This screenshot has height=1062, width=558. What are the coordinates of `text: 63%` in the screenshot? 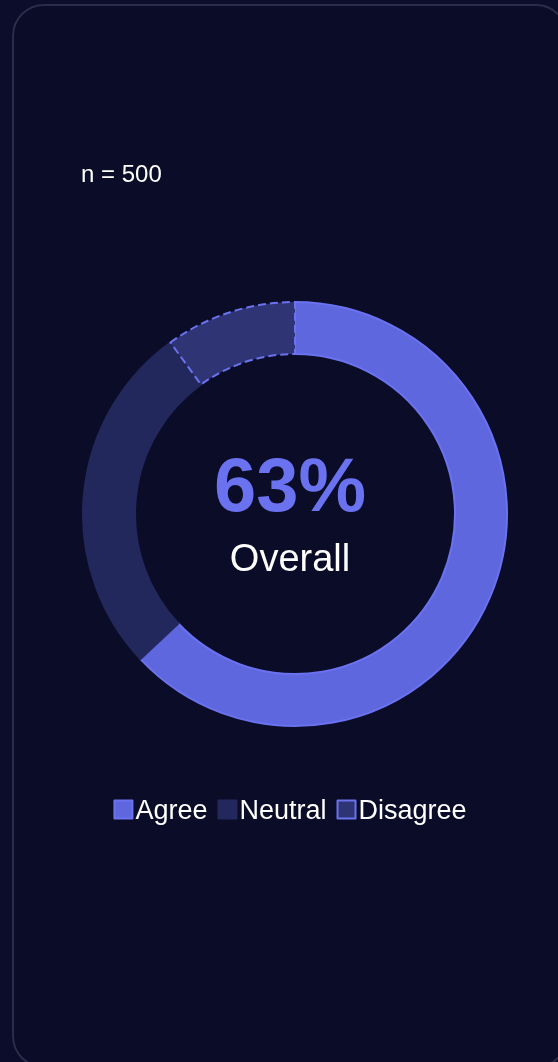 It's located at (290, 484).